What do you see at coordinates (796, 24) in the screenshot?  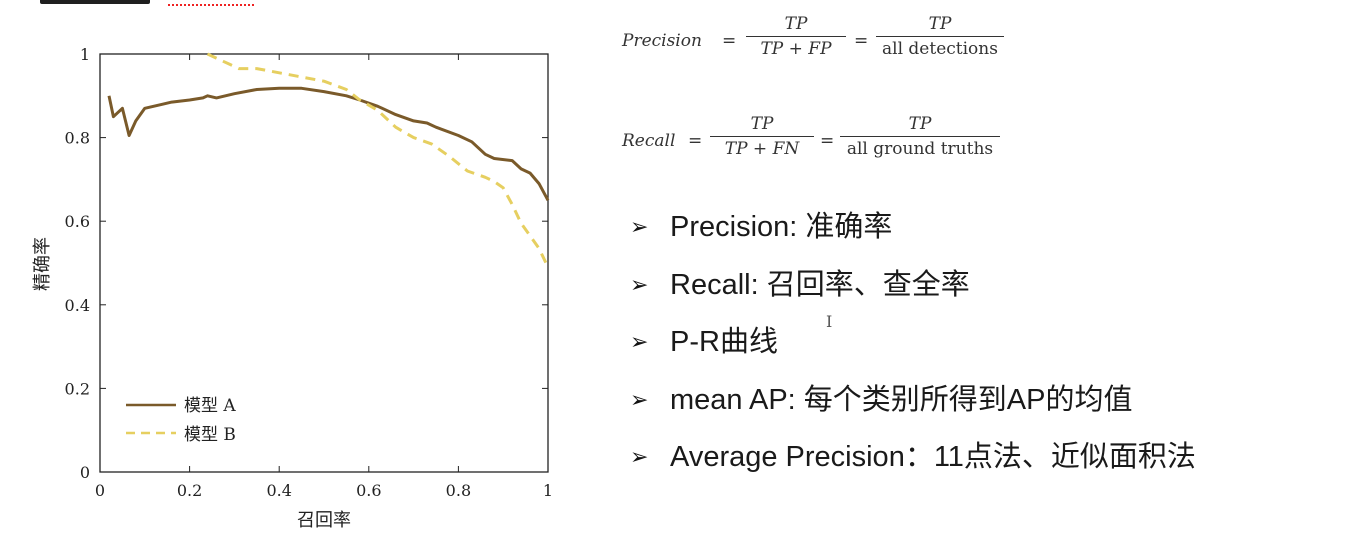 I see `precision-frac1-num: TP` at bounding box center [796, 24].